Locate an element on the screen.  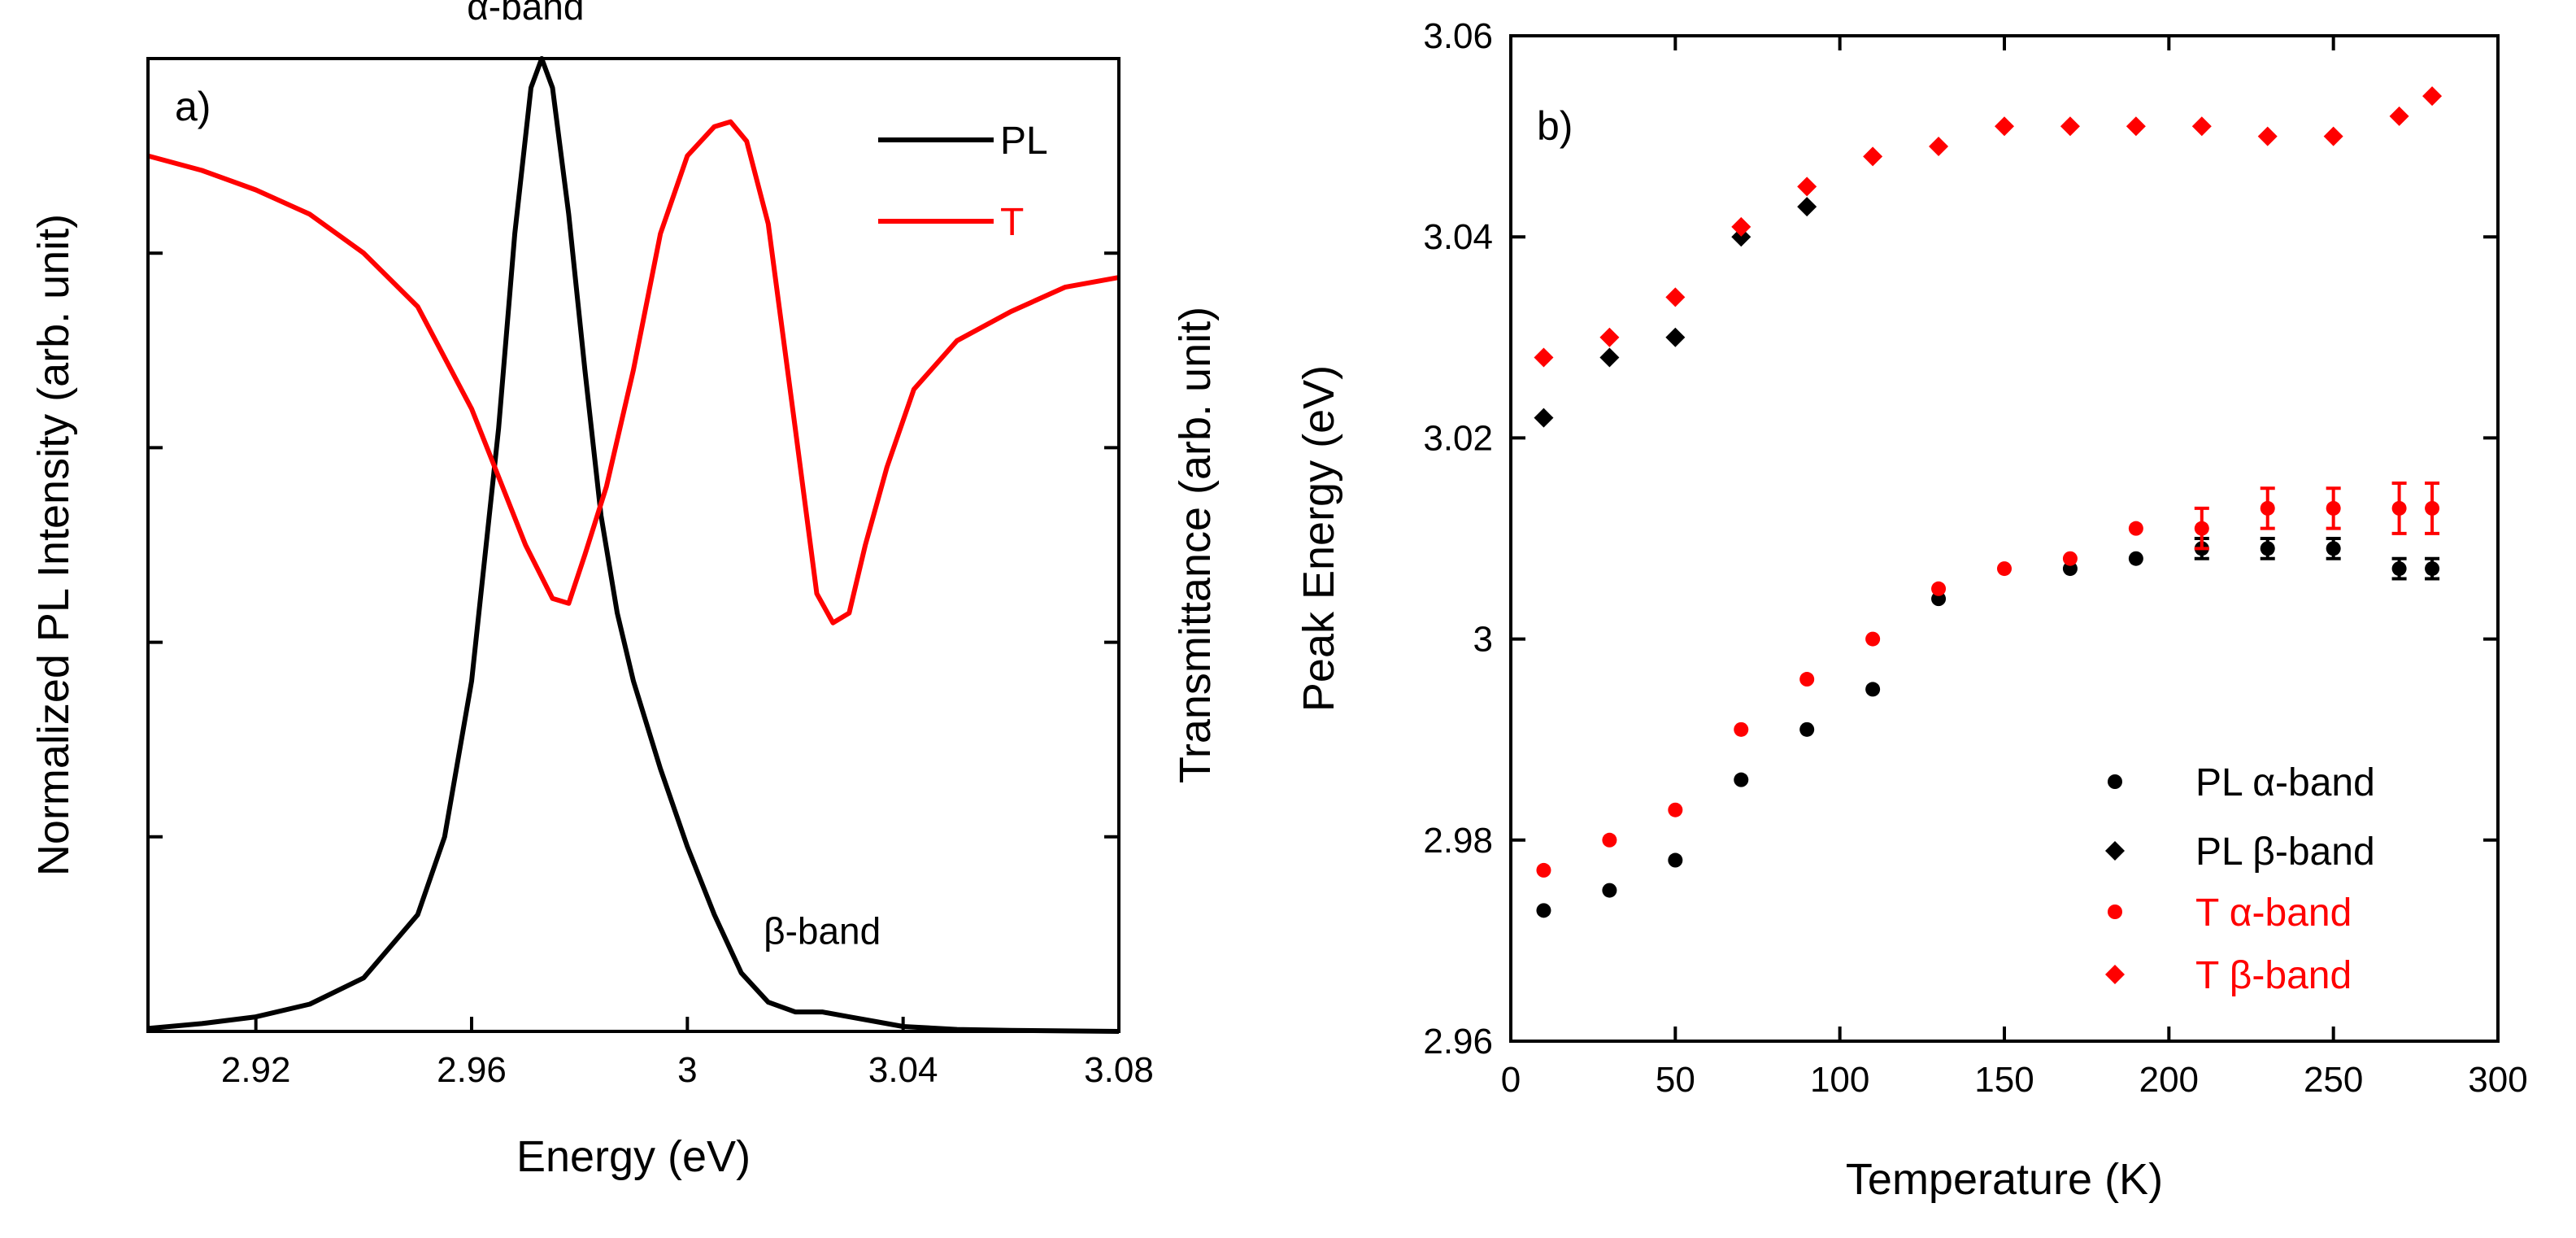
panel-a-x-tick-label: 3.04 is located at coordinates (903, 1070).